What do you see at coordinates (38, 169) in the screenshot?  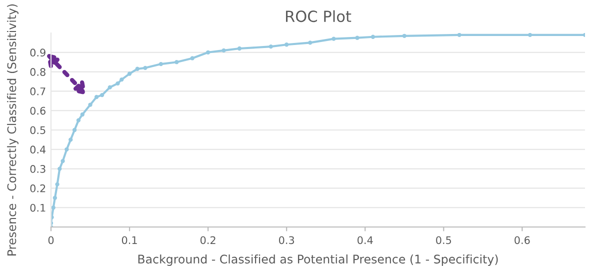 I see `y-tick-label: 0.3` at bounding box center [38, 169].